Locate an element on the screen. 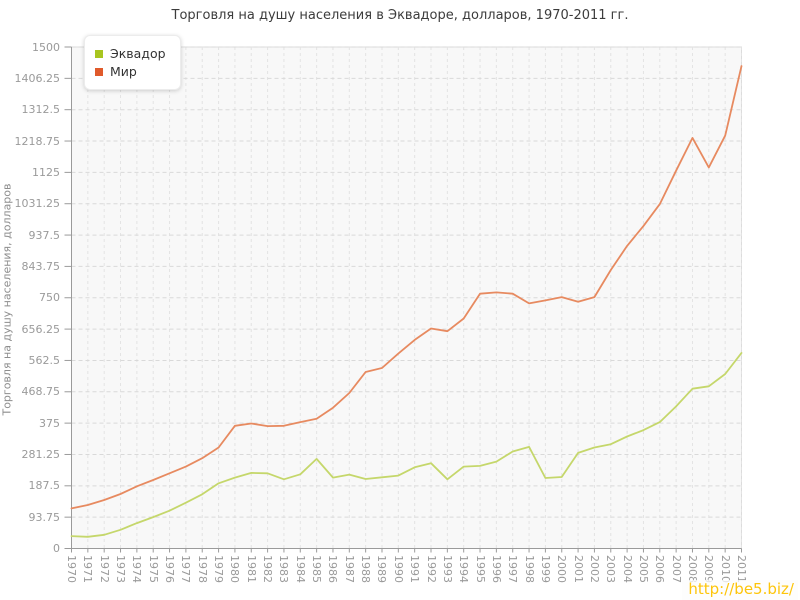 This screenshot has height=600, width=800. legend-item-ecuador: Эквадор is located at coordinates (130, 53).